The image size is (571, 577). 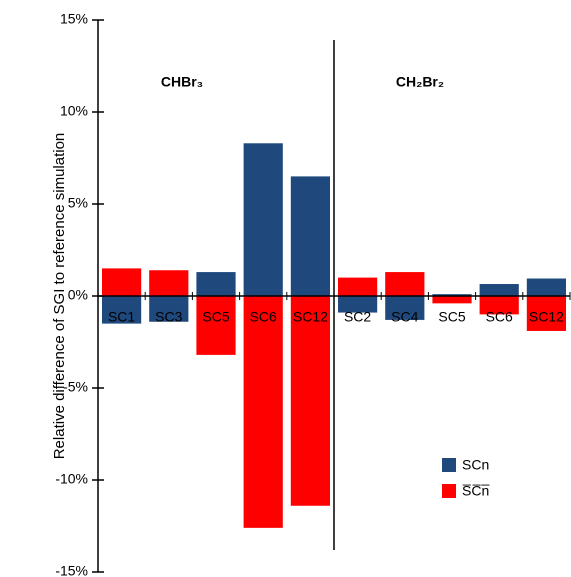 What do you see at coordinates (121, 317) in the screenshot?
I see `x-tick-label: SC1` at bounding box center [121, 317].